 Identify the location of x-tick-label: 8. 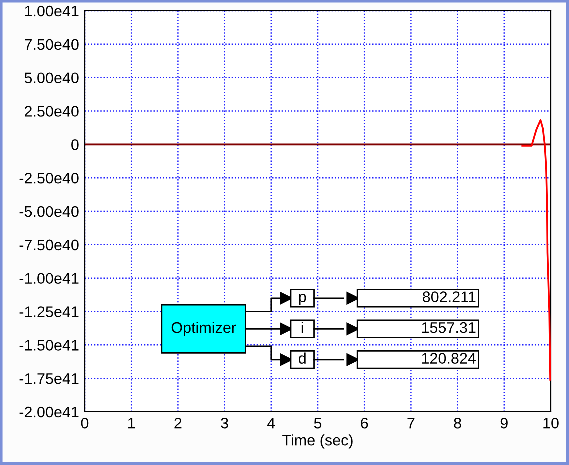
(458, 423).